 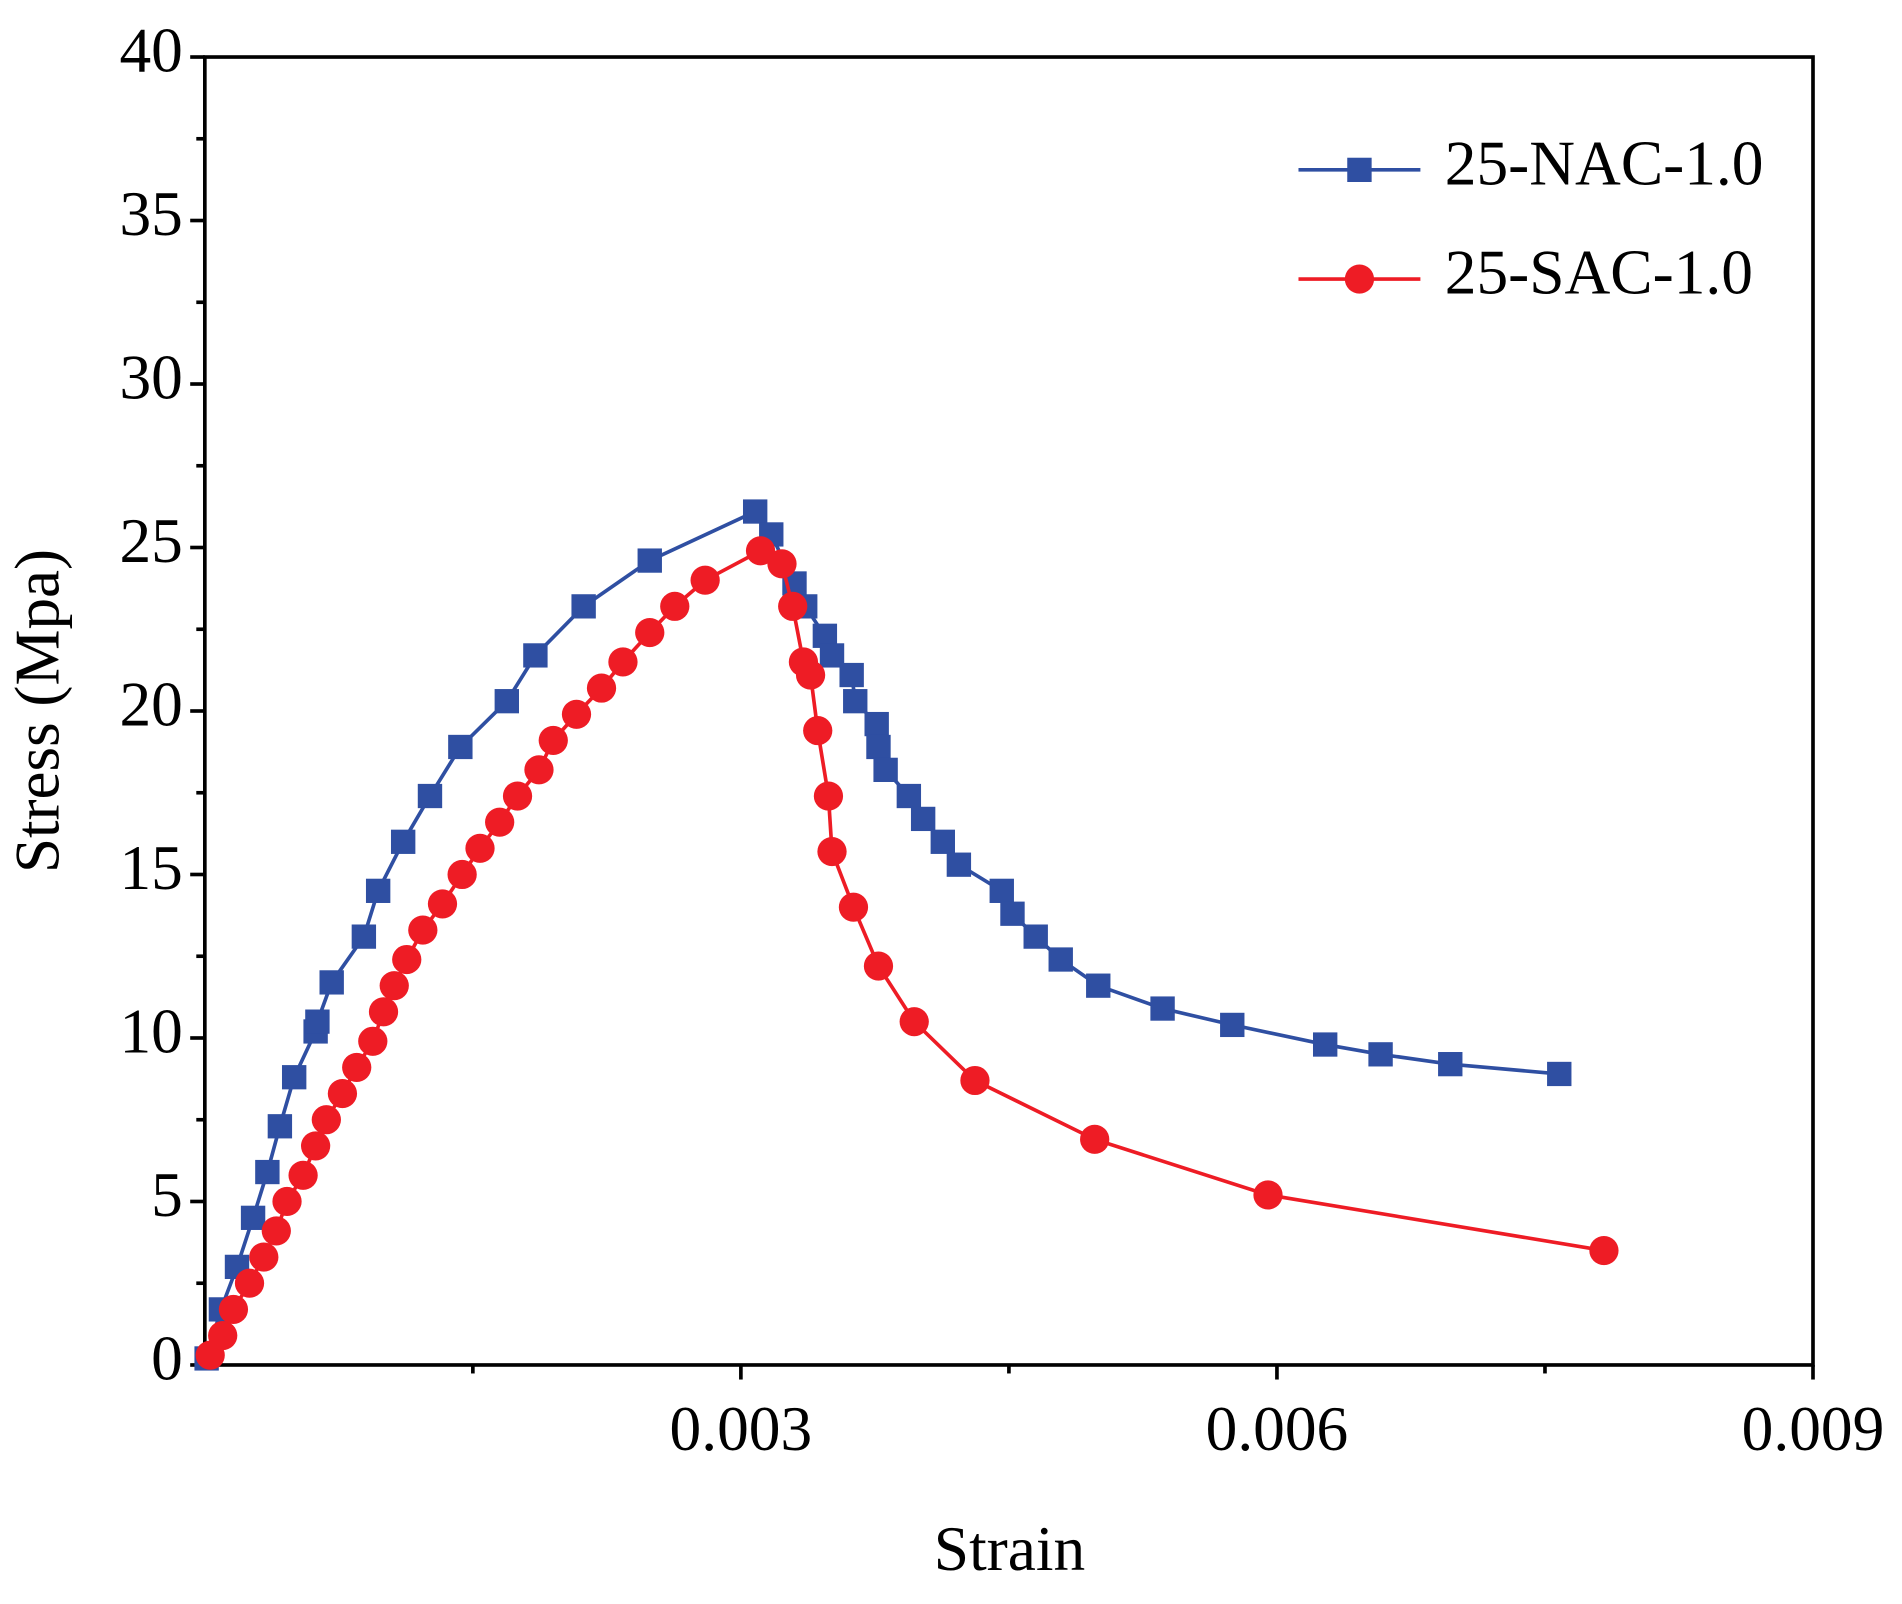 I want to click on x-tick-label: 0.009, so click(x=1813, y=1429).